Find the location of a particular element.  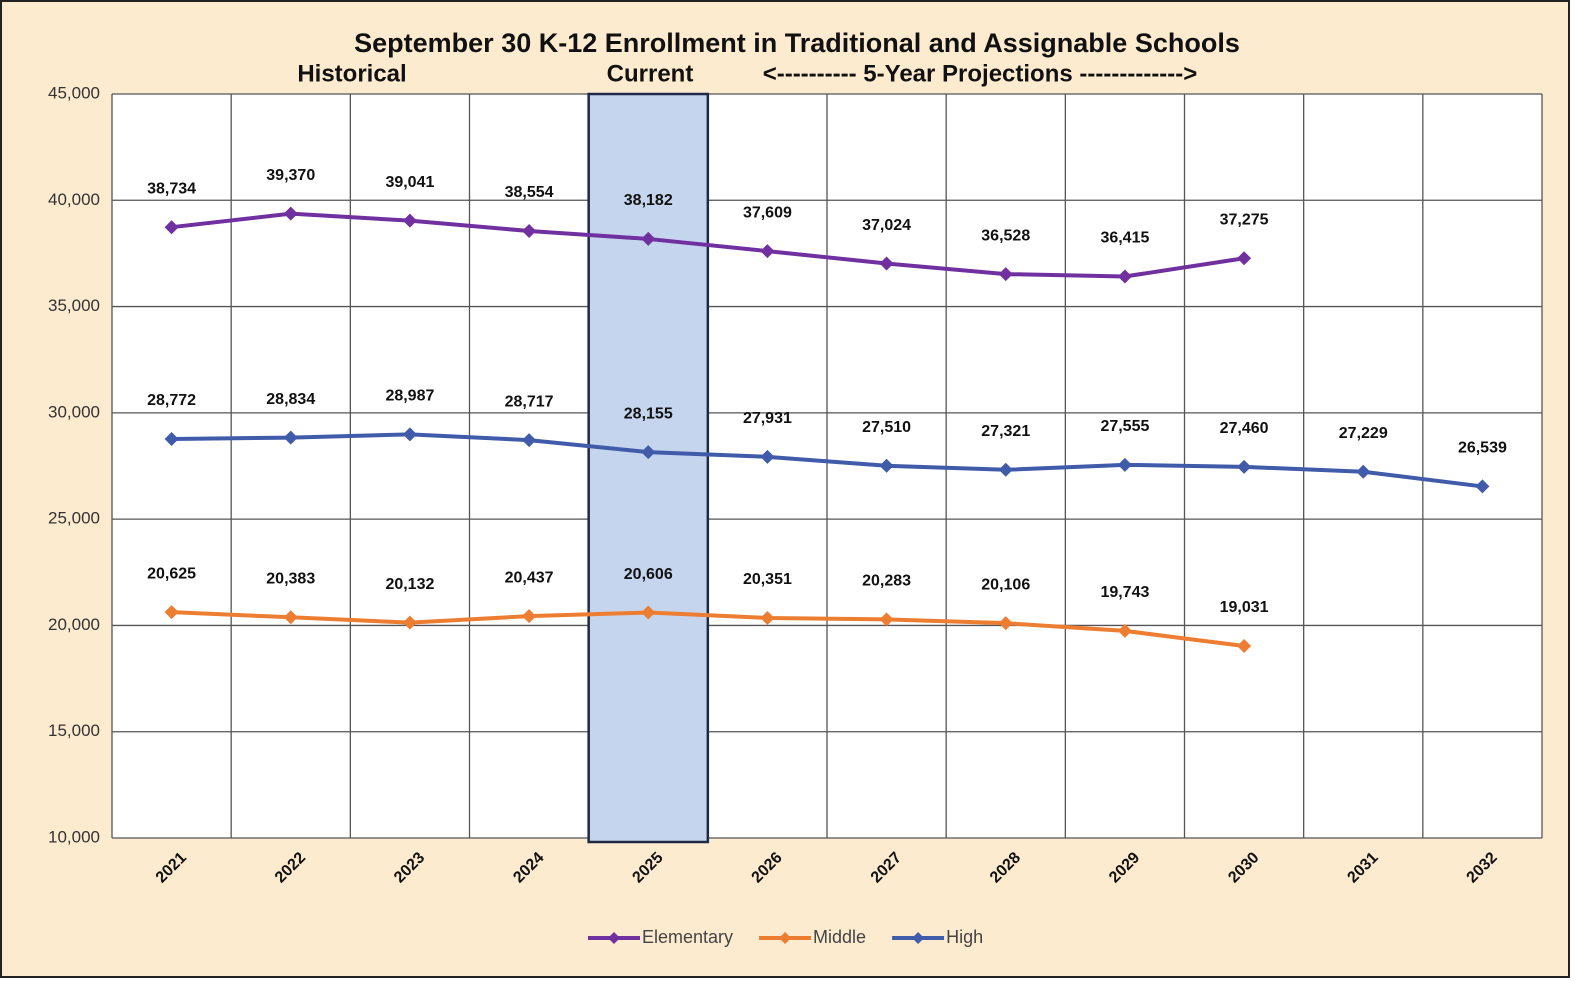

annotation: Current is located at coordinates (650, 73).